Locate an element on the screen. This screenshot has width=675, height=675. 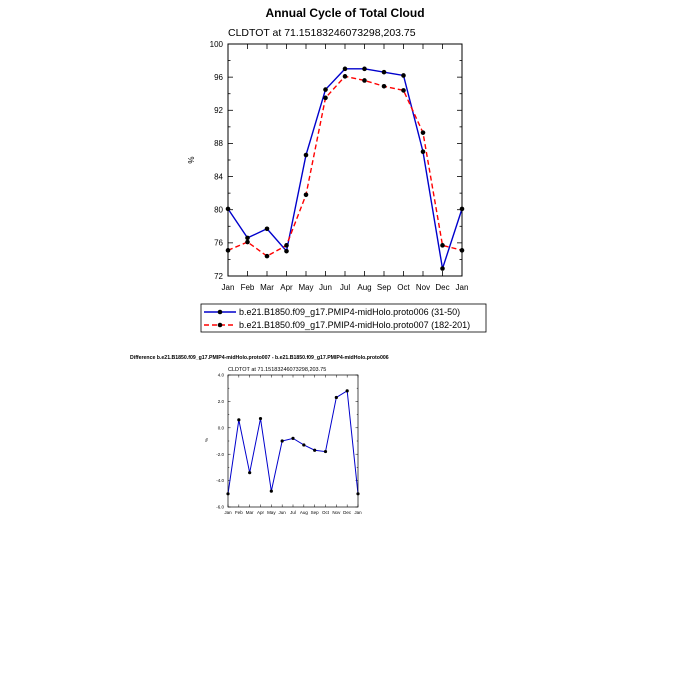
y-tick-label: 72 is located at coordinates (218, 276).